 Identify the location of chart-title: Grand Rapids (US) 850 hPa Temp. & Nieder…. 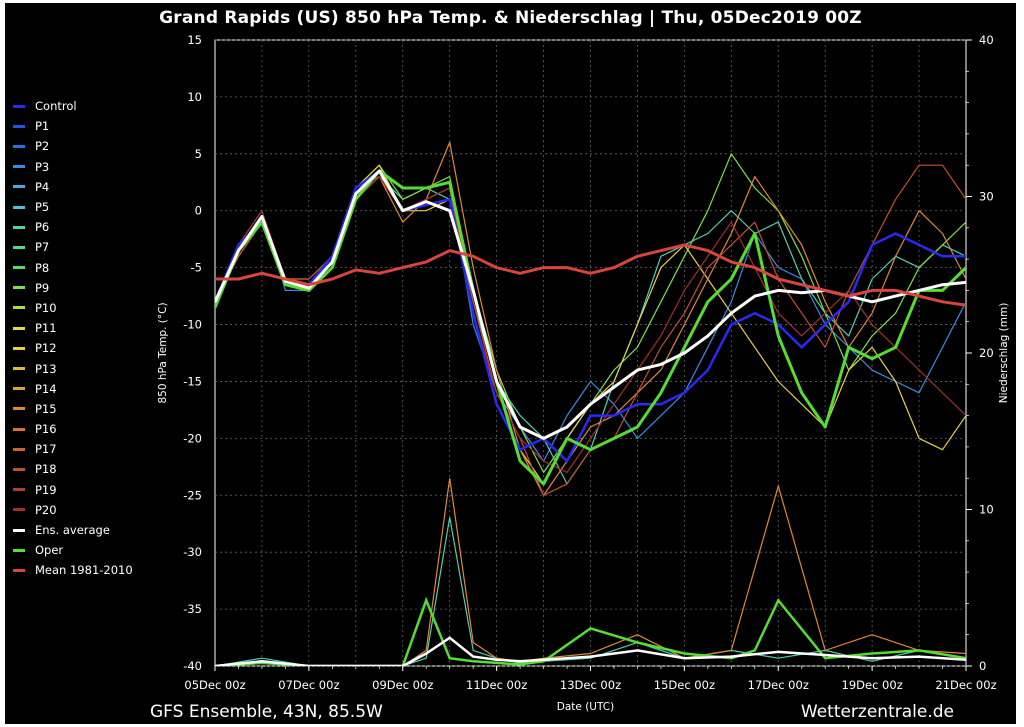
(510, 18).